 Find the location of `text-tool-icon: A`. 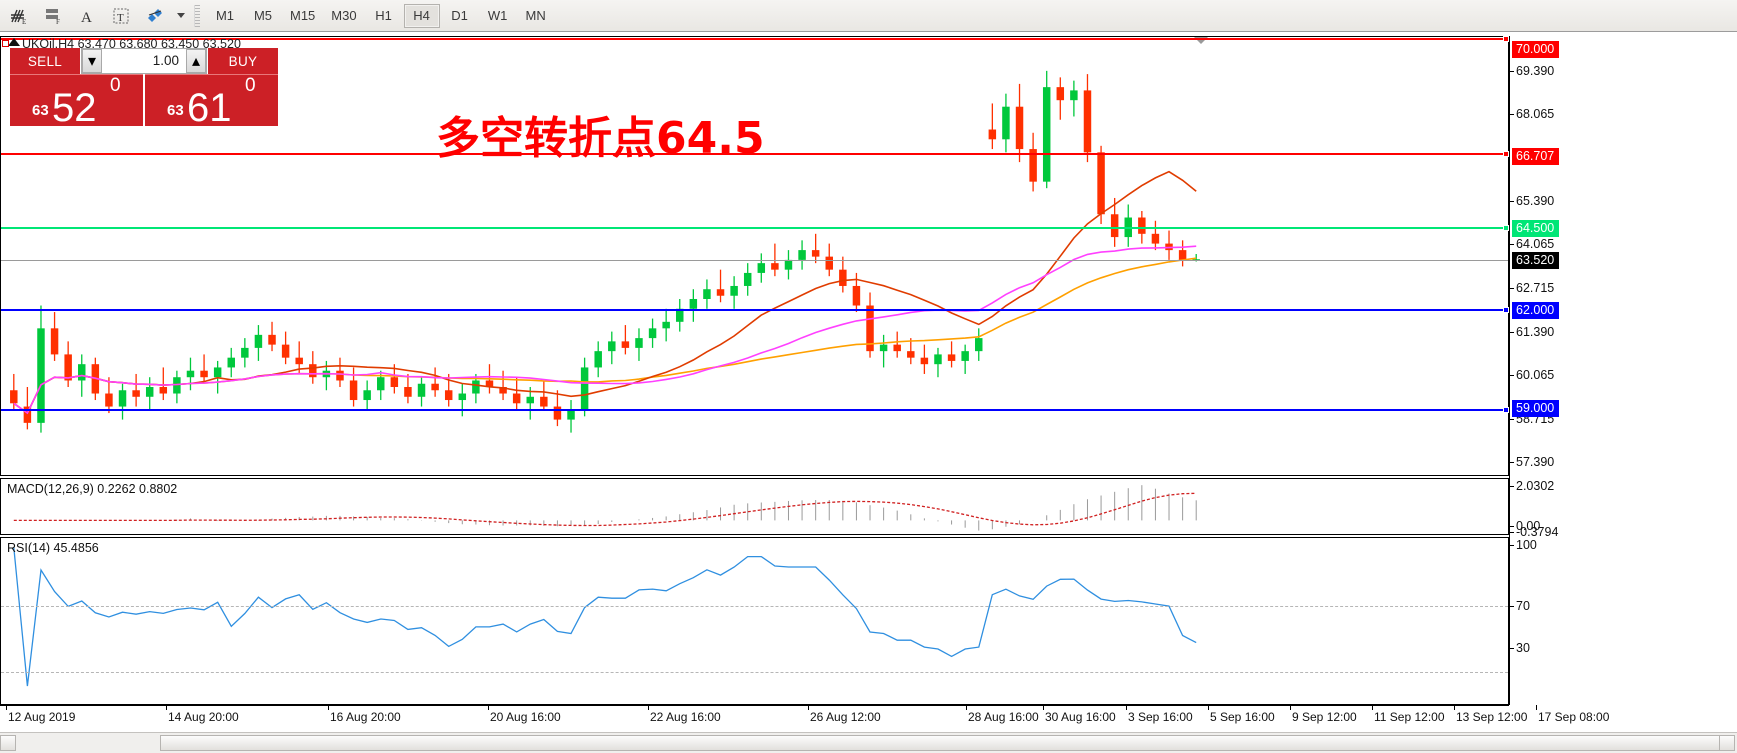

text-tool-icon: A is located at coordinates (87, 16).